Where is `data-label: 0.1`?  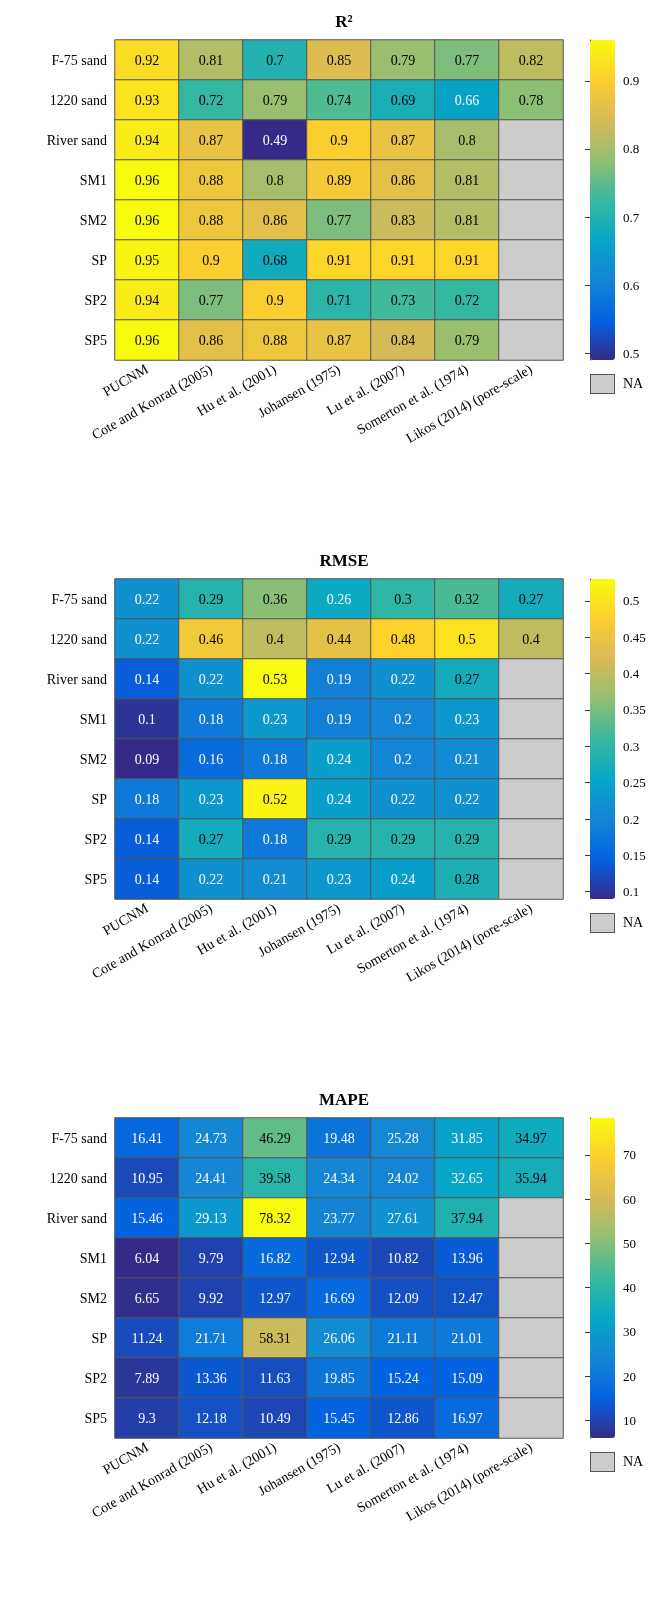
data-label: 0.1 is located at coordinates (147, 719).